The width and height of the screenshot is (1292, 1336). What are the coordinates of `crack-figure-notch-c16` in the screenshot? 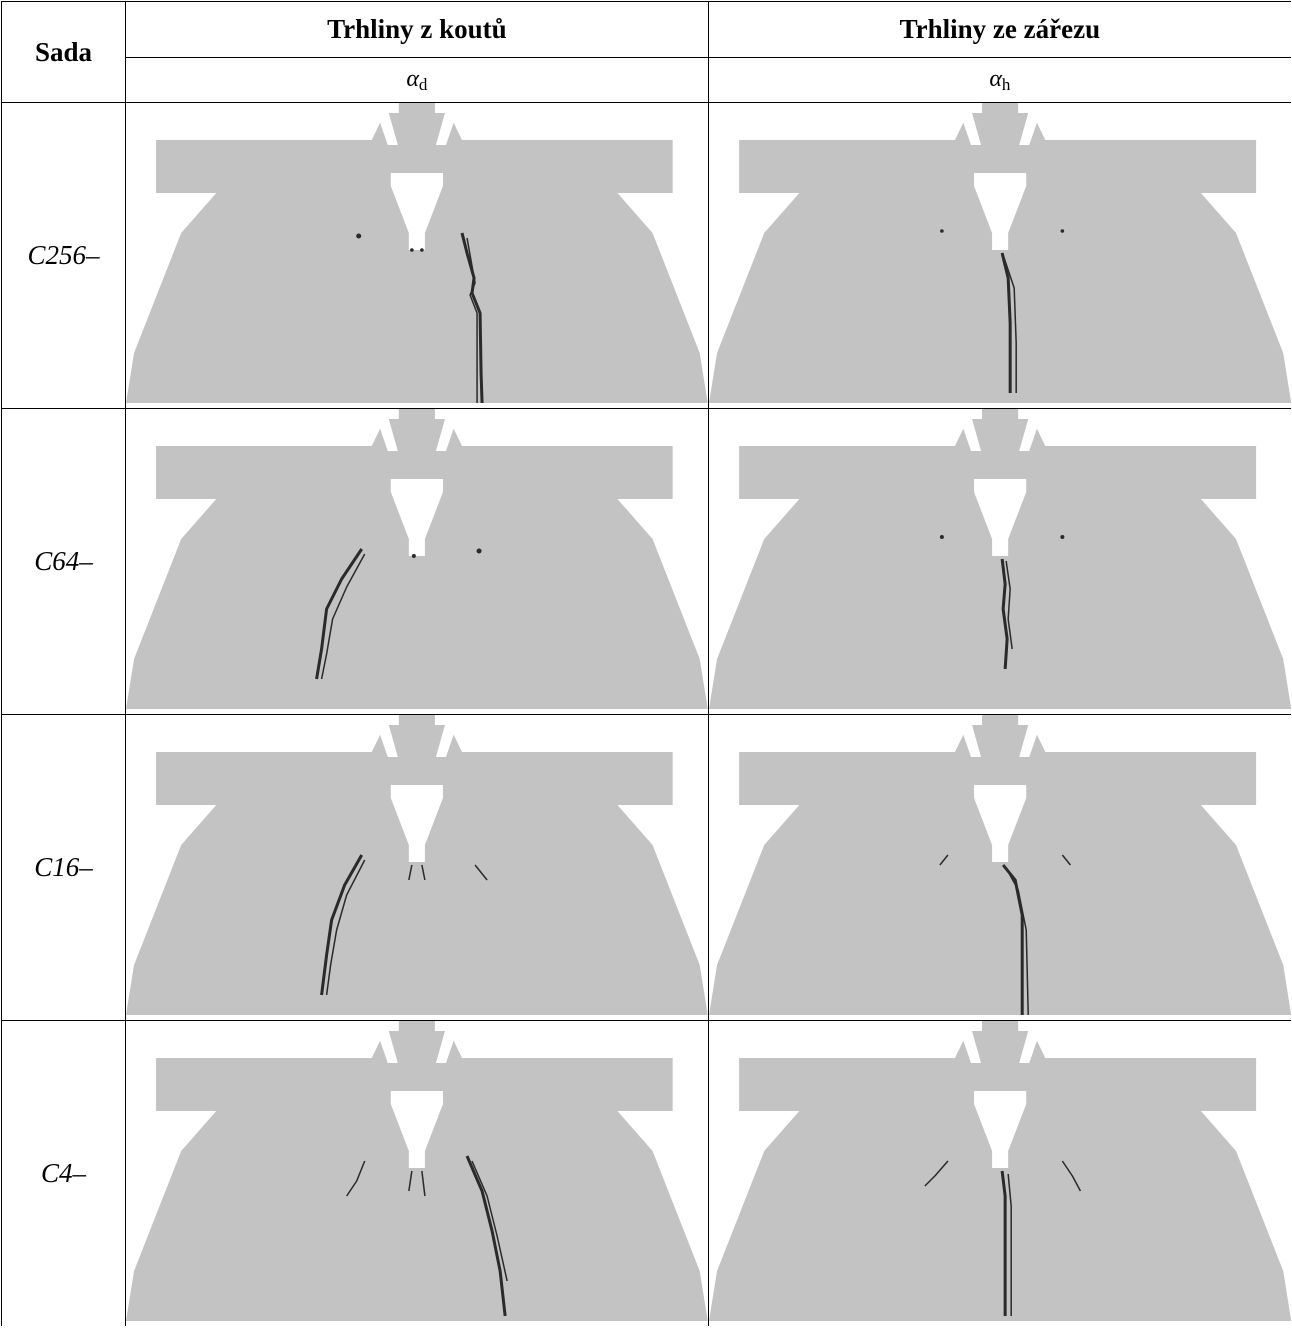 It's located at (999, 867).